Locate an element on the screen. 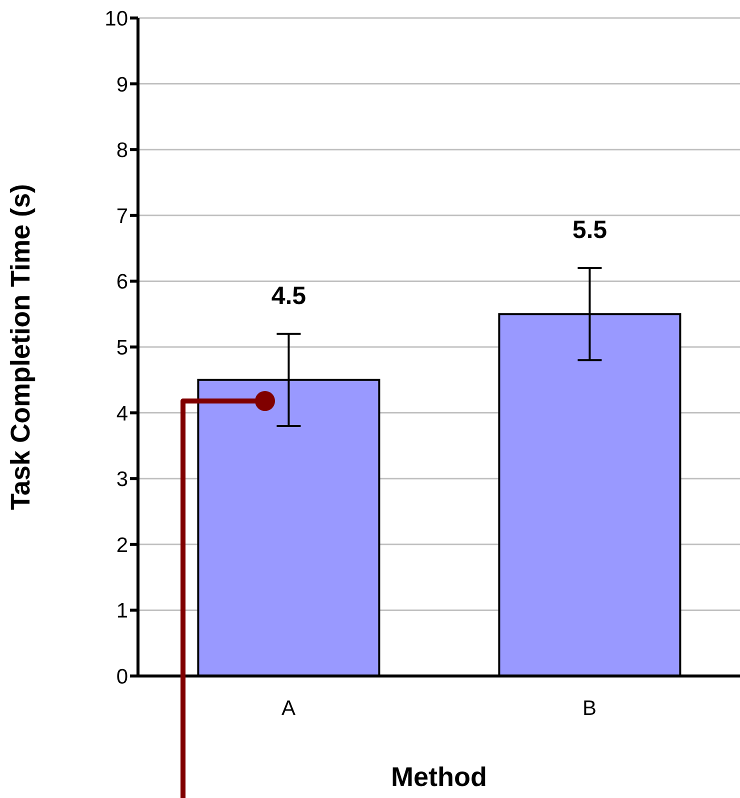 The image size is (740, 798). y-axis-title: Task Completion Time (s) is located at coordinates (21, 347).